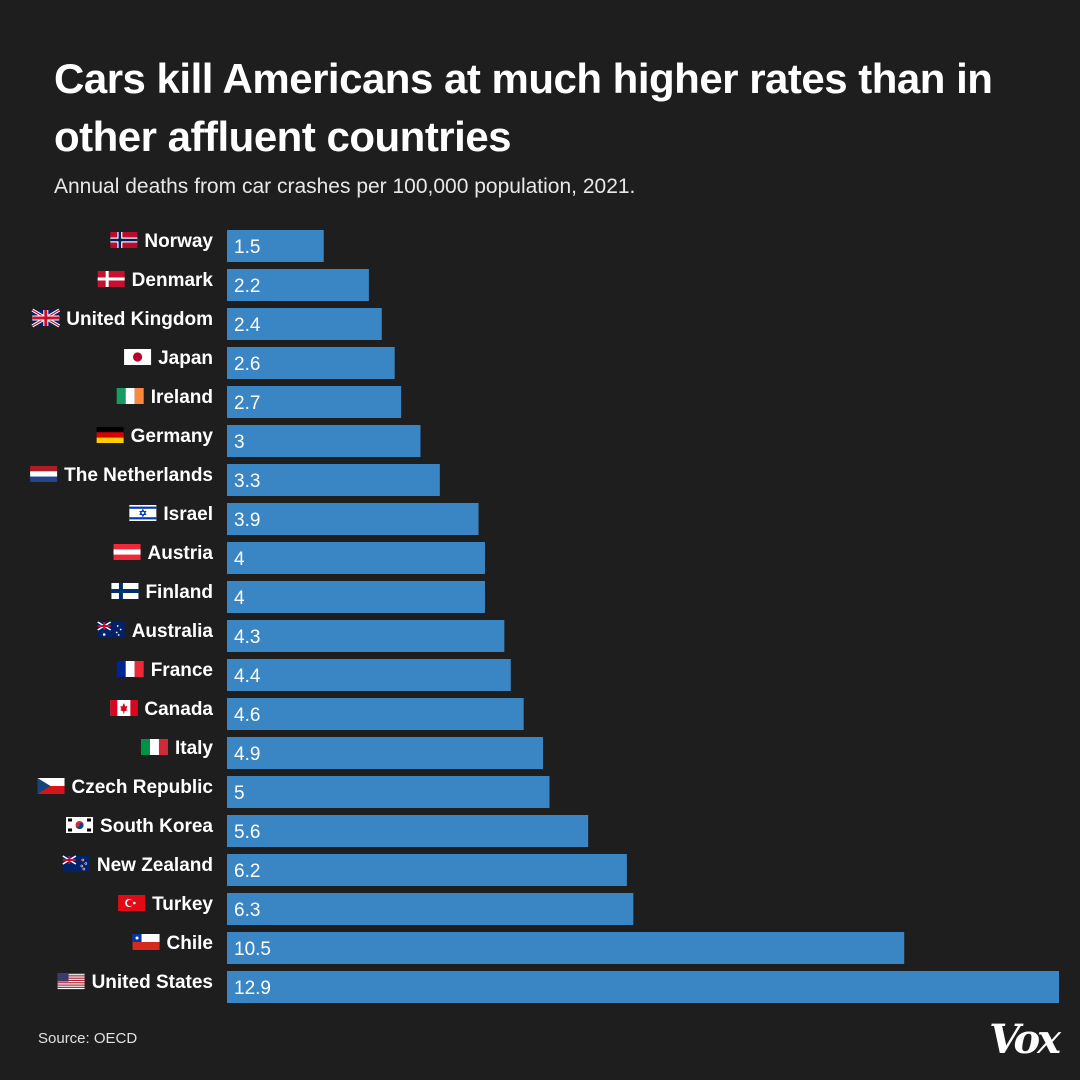 This screenshot has height=1080, width=1080. I want to click on country-label: France, so click(182, 670).